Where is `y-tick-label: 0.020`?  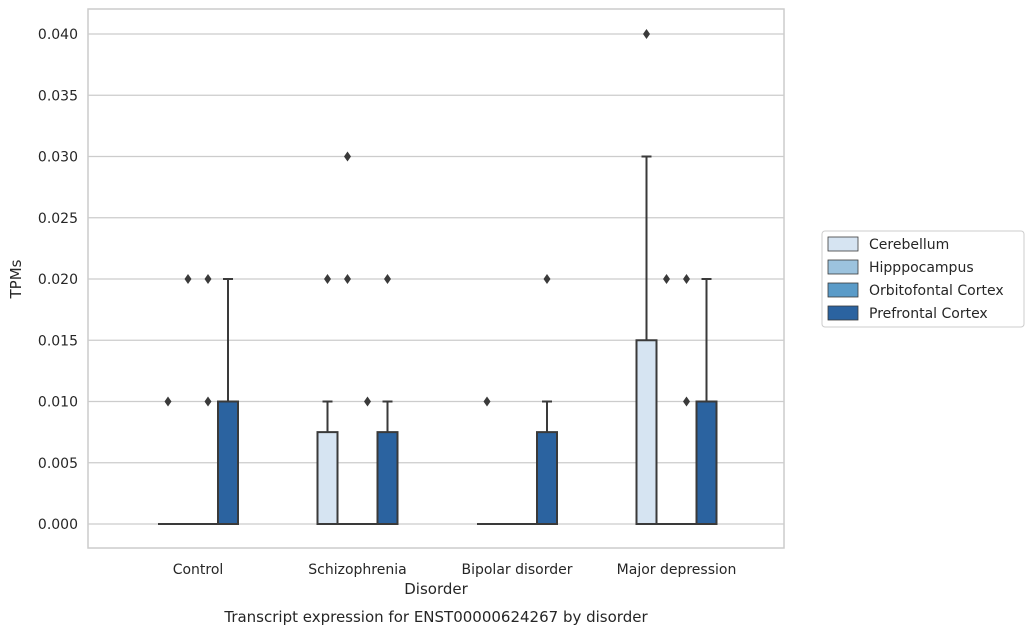
y-tick-label: 0.020 is located at coordinates (58, 280).